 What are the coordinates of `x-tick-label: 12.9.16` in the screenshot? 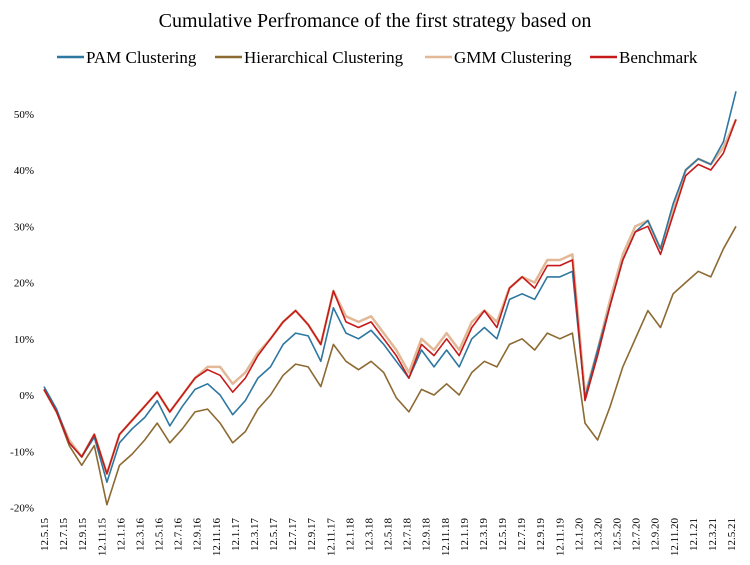 It's located at (198, 535).